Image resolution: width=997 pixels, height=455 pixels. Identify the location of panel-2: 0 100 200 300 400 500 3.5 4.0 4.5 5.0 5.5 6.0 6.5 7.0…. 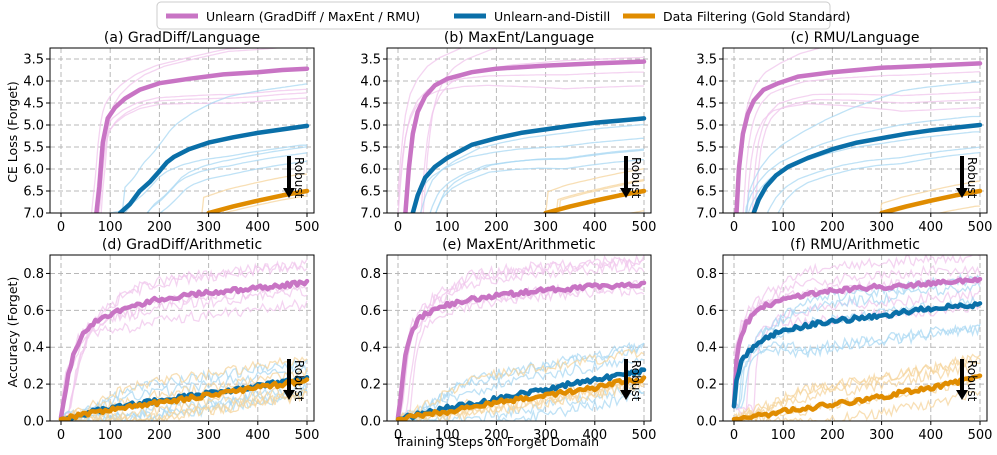
(508, 132).